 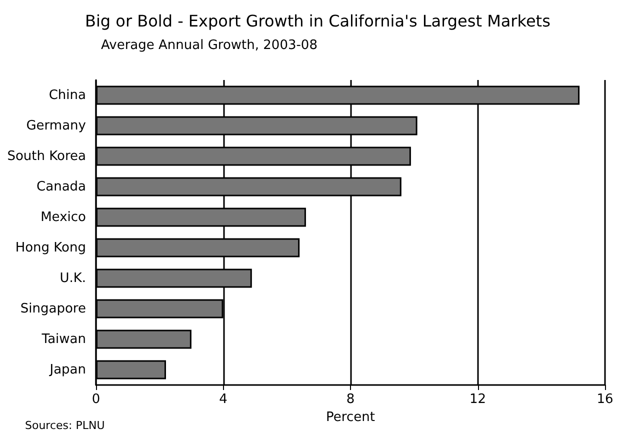 What do you see at coordinates (65, 425) in the screenshot?
I see `source-note: Sources: PLNU` at bounding box center [65, 425].